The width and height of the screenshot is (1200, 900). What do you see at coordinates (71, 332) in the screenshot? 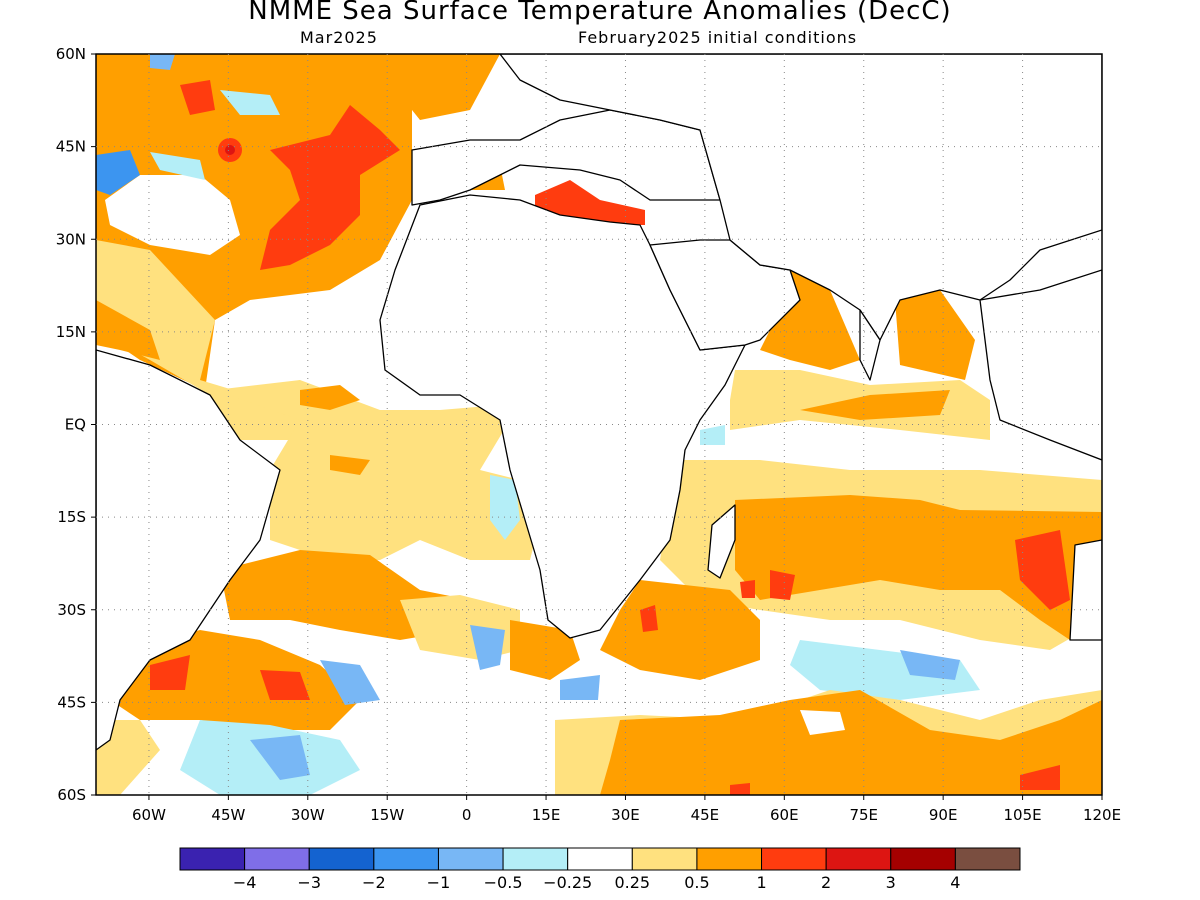
I see `lat-tick-label: 15N` at bounding box center [71, 332].